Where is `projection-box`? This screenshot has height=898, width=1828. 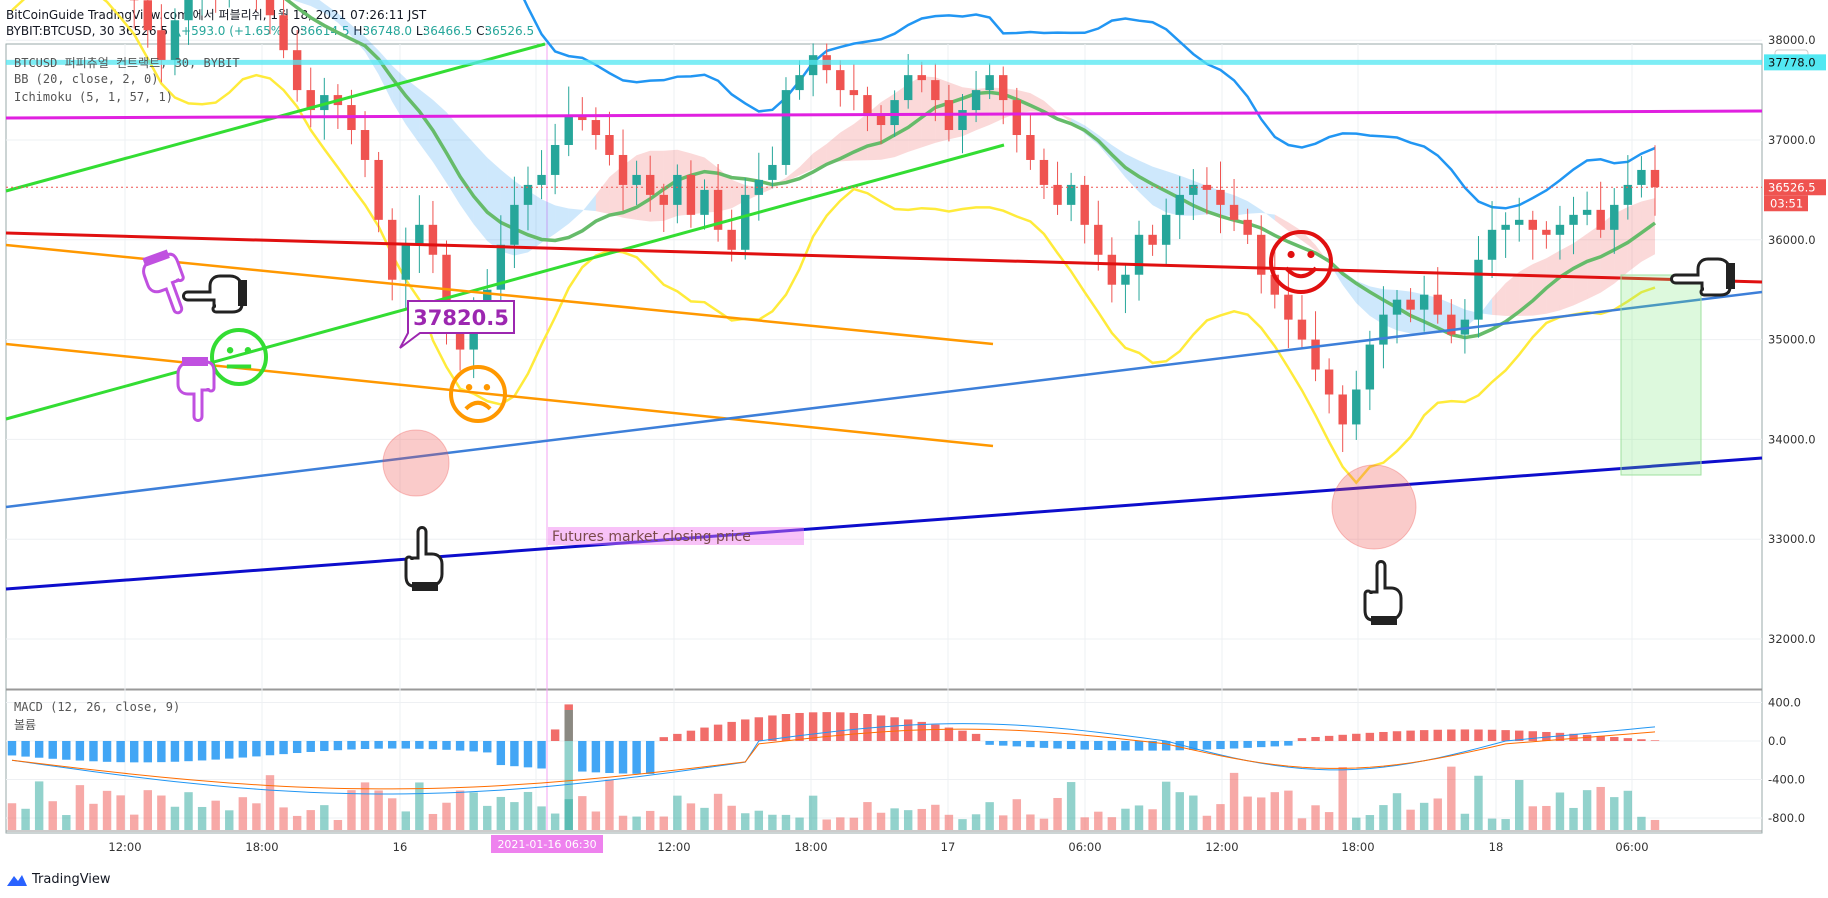 projection-box is located at coordinates (1661, 375).